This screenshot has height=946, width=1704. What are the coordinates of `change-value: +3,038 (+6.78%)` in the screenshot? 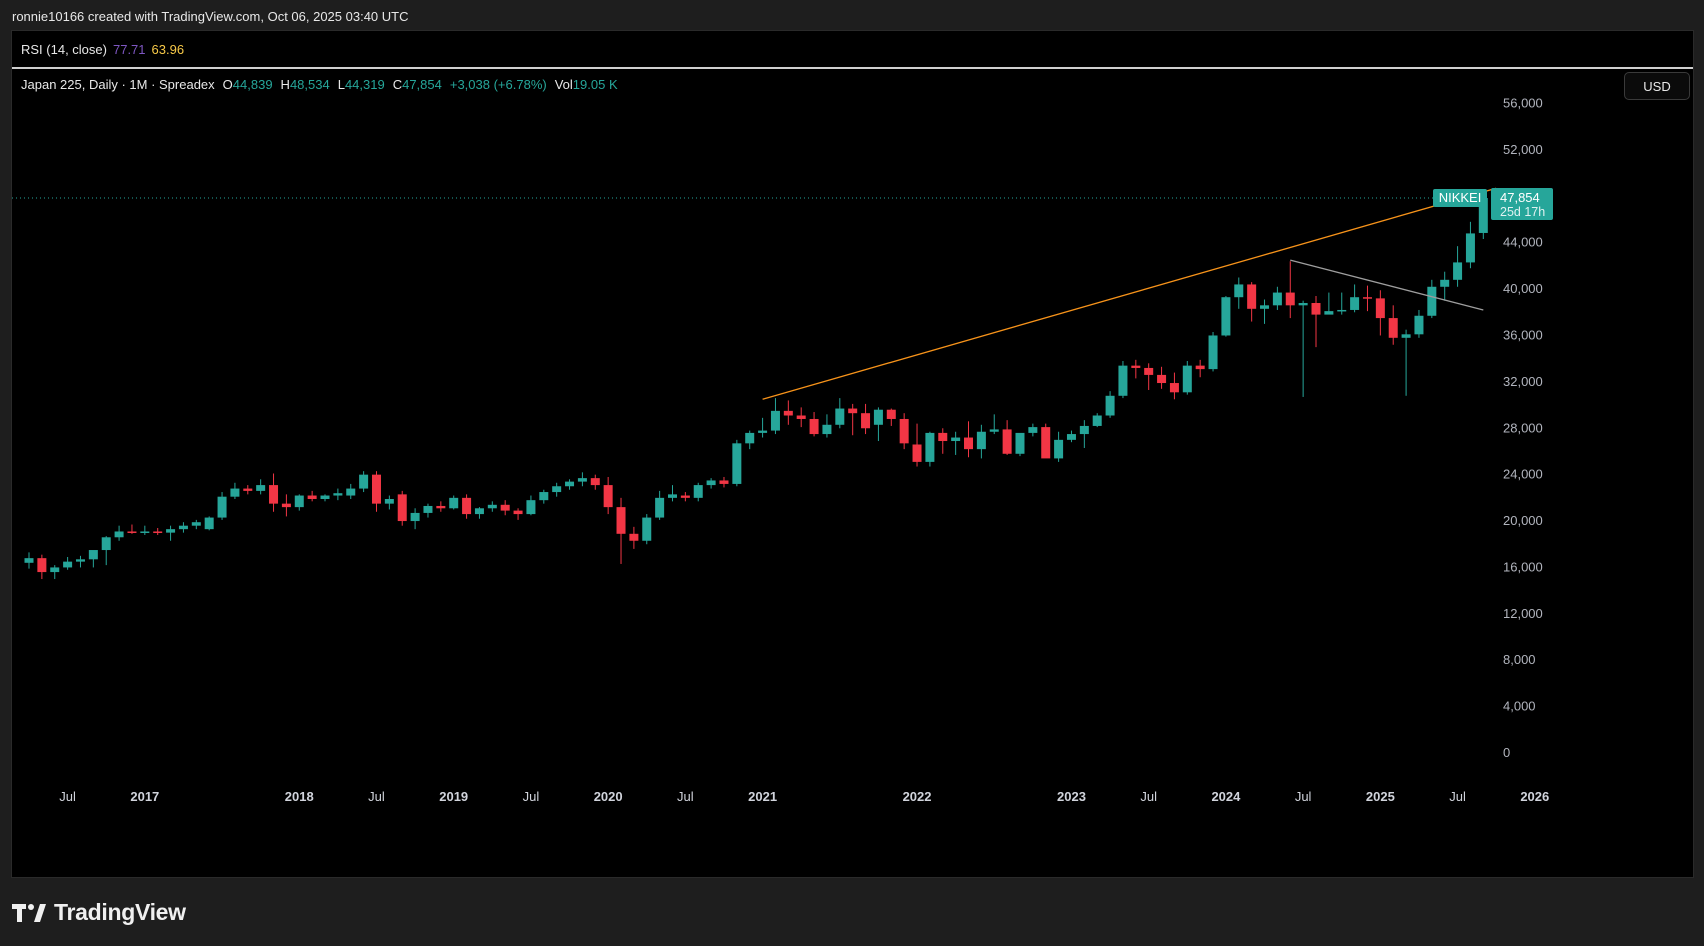 It's located at (498, 84).